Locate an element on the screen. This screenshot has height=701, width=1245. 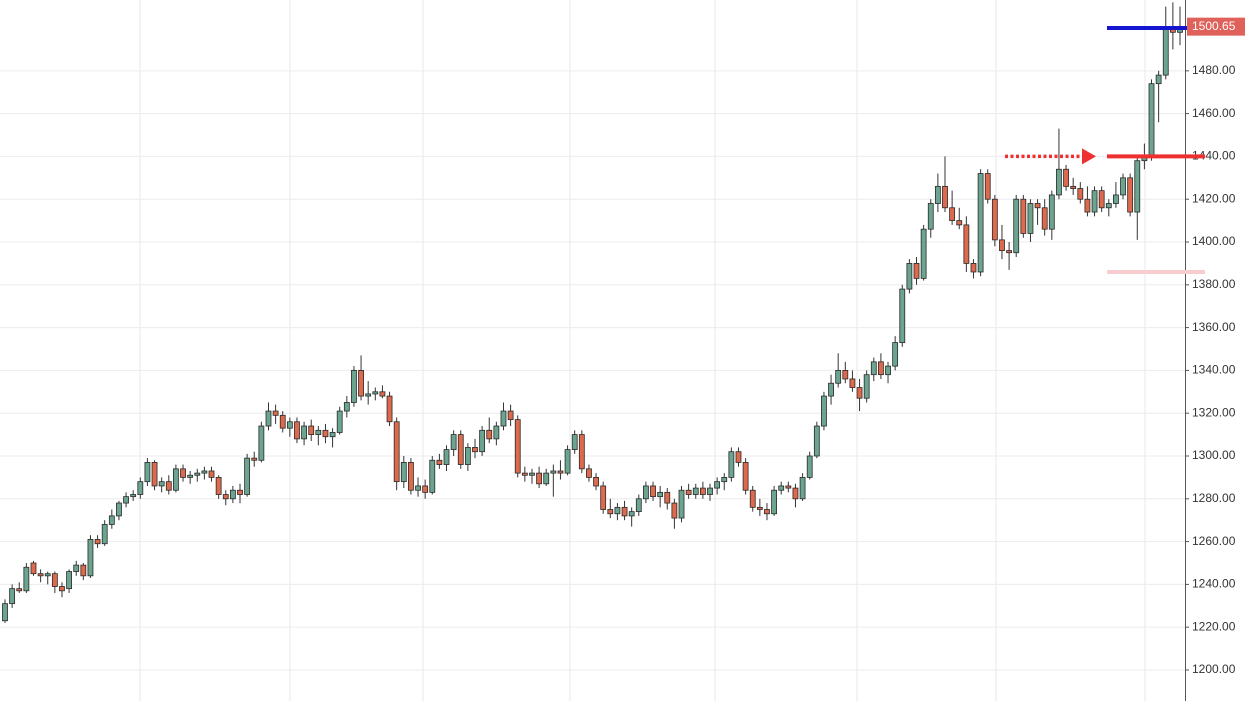
arrow-head is located at coordinates (1089, 156).